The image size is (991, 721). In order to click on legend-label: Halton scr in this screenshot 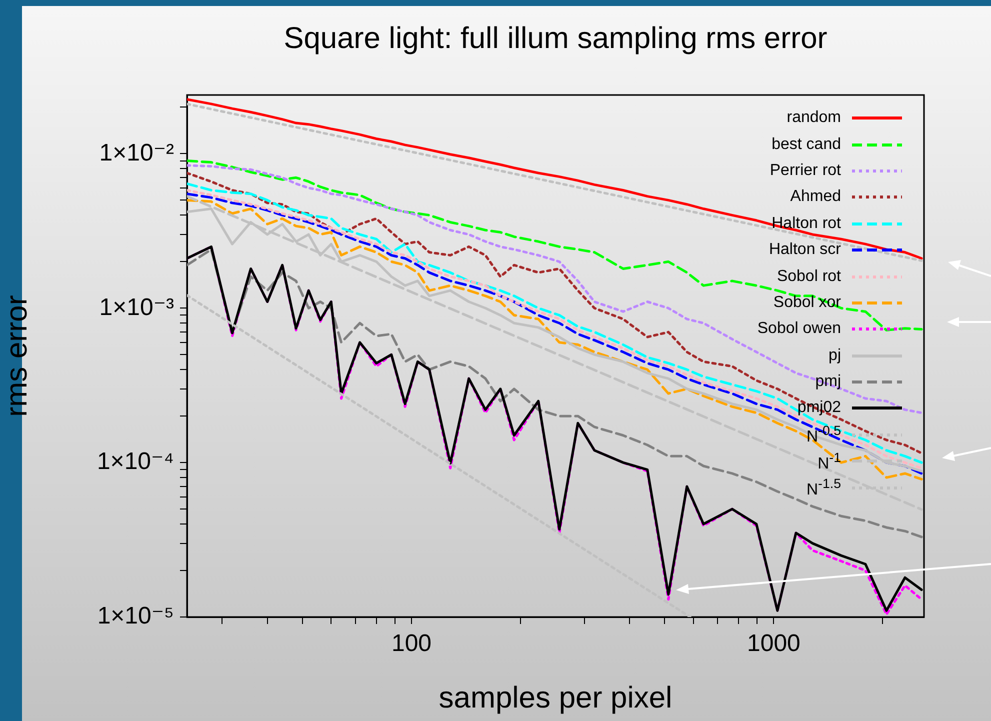, I will do `click(804, 250)`.